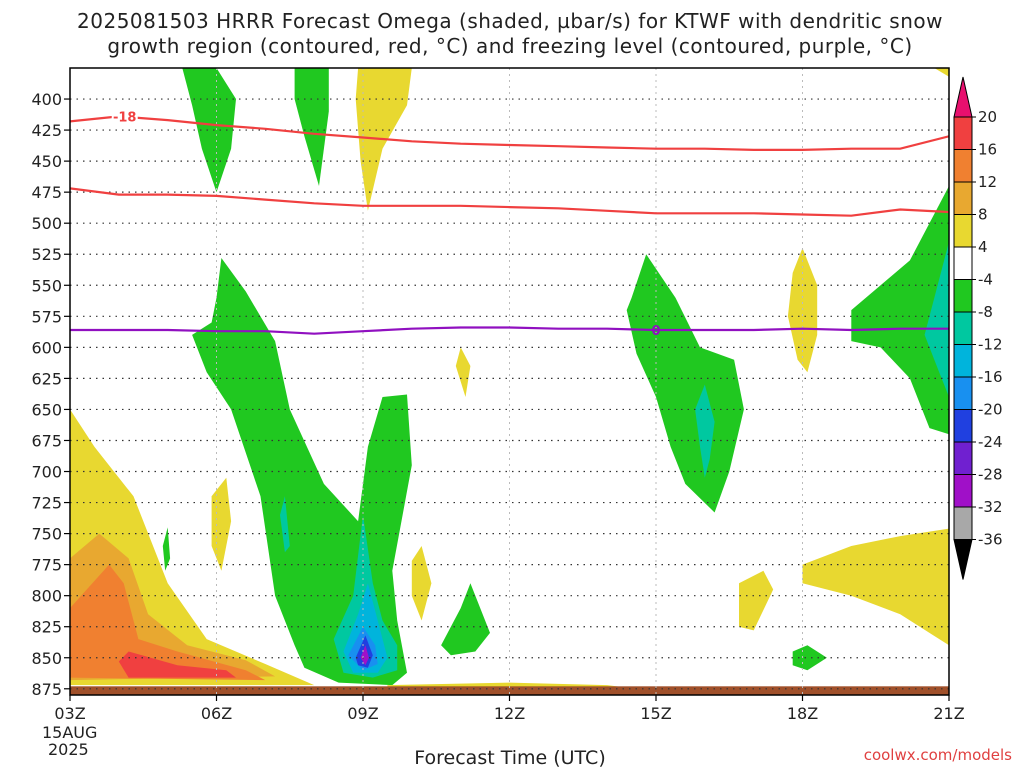 The image size is (1024, 768). I want to click on y-tick-label-875: 875, so click(46, 689).